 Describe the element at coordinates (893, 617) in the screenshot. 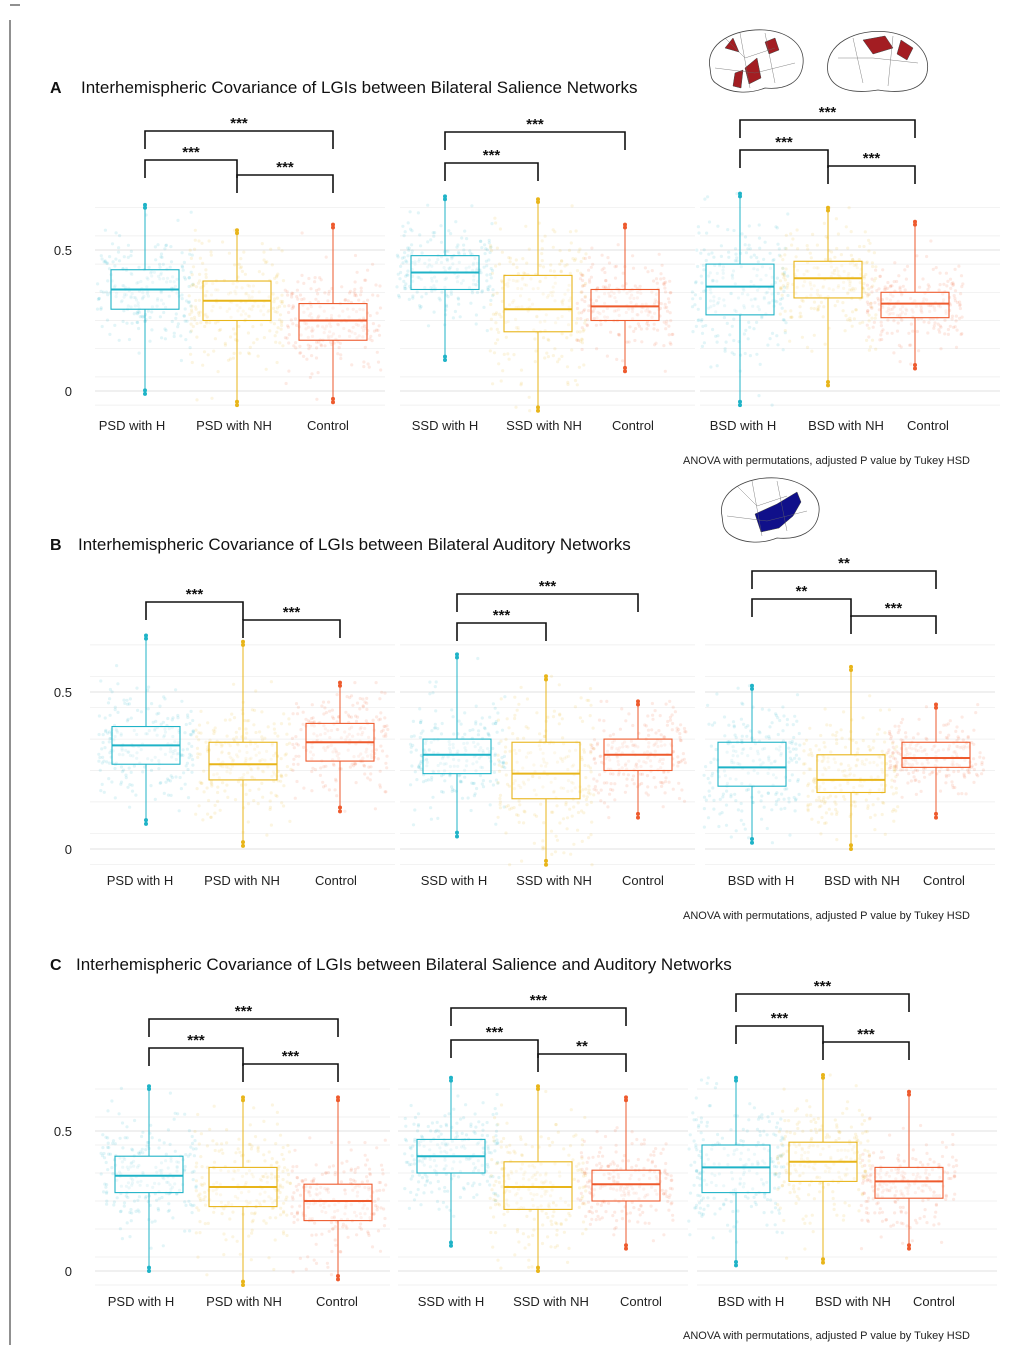

I see `significance-bracket: ***` at that location.